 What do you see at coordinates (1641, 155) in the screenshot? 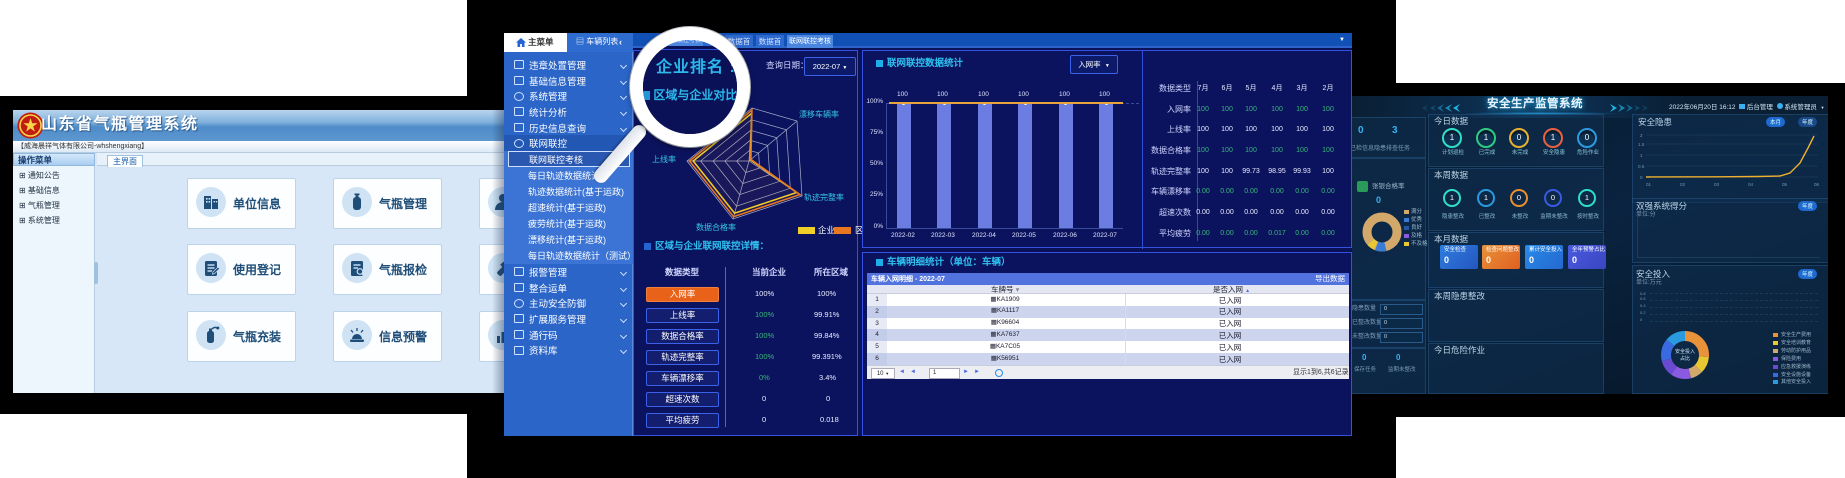
I see `svg-text: 1` at bounding box center [1641, 155].